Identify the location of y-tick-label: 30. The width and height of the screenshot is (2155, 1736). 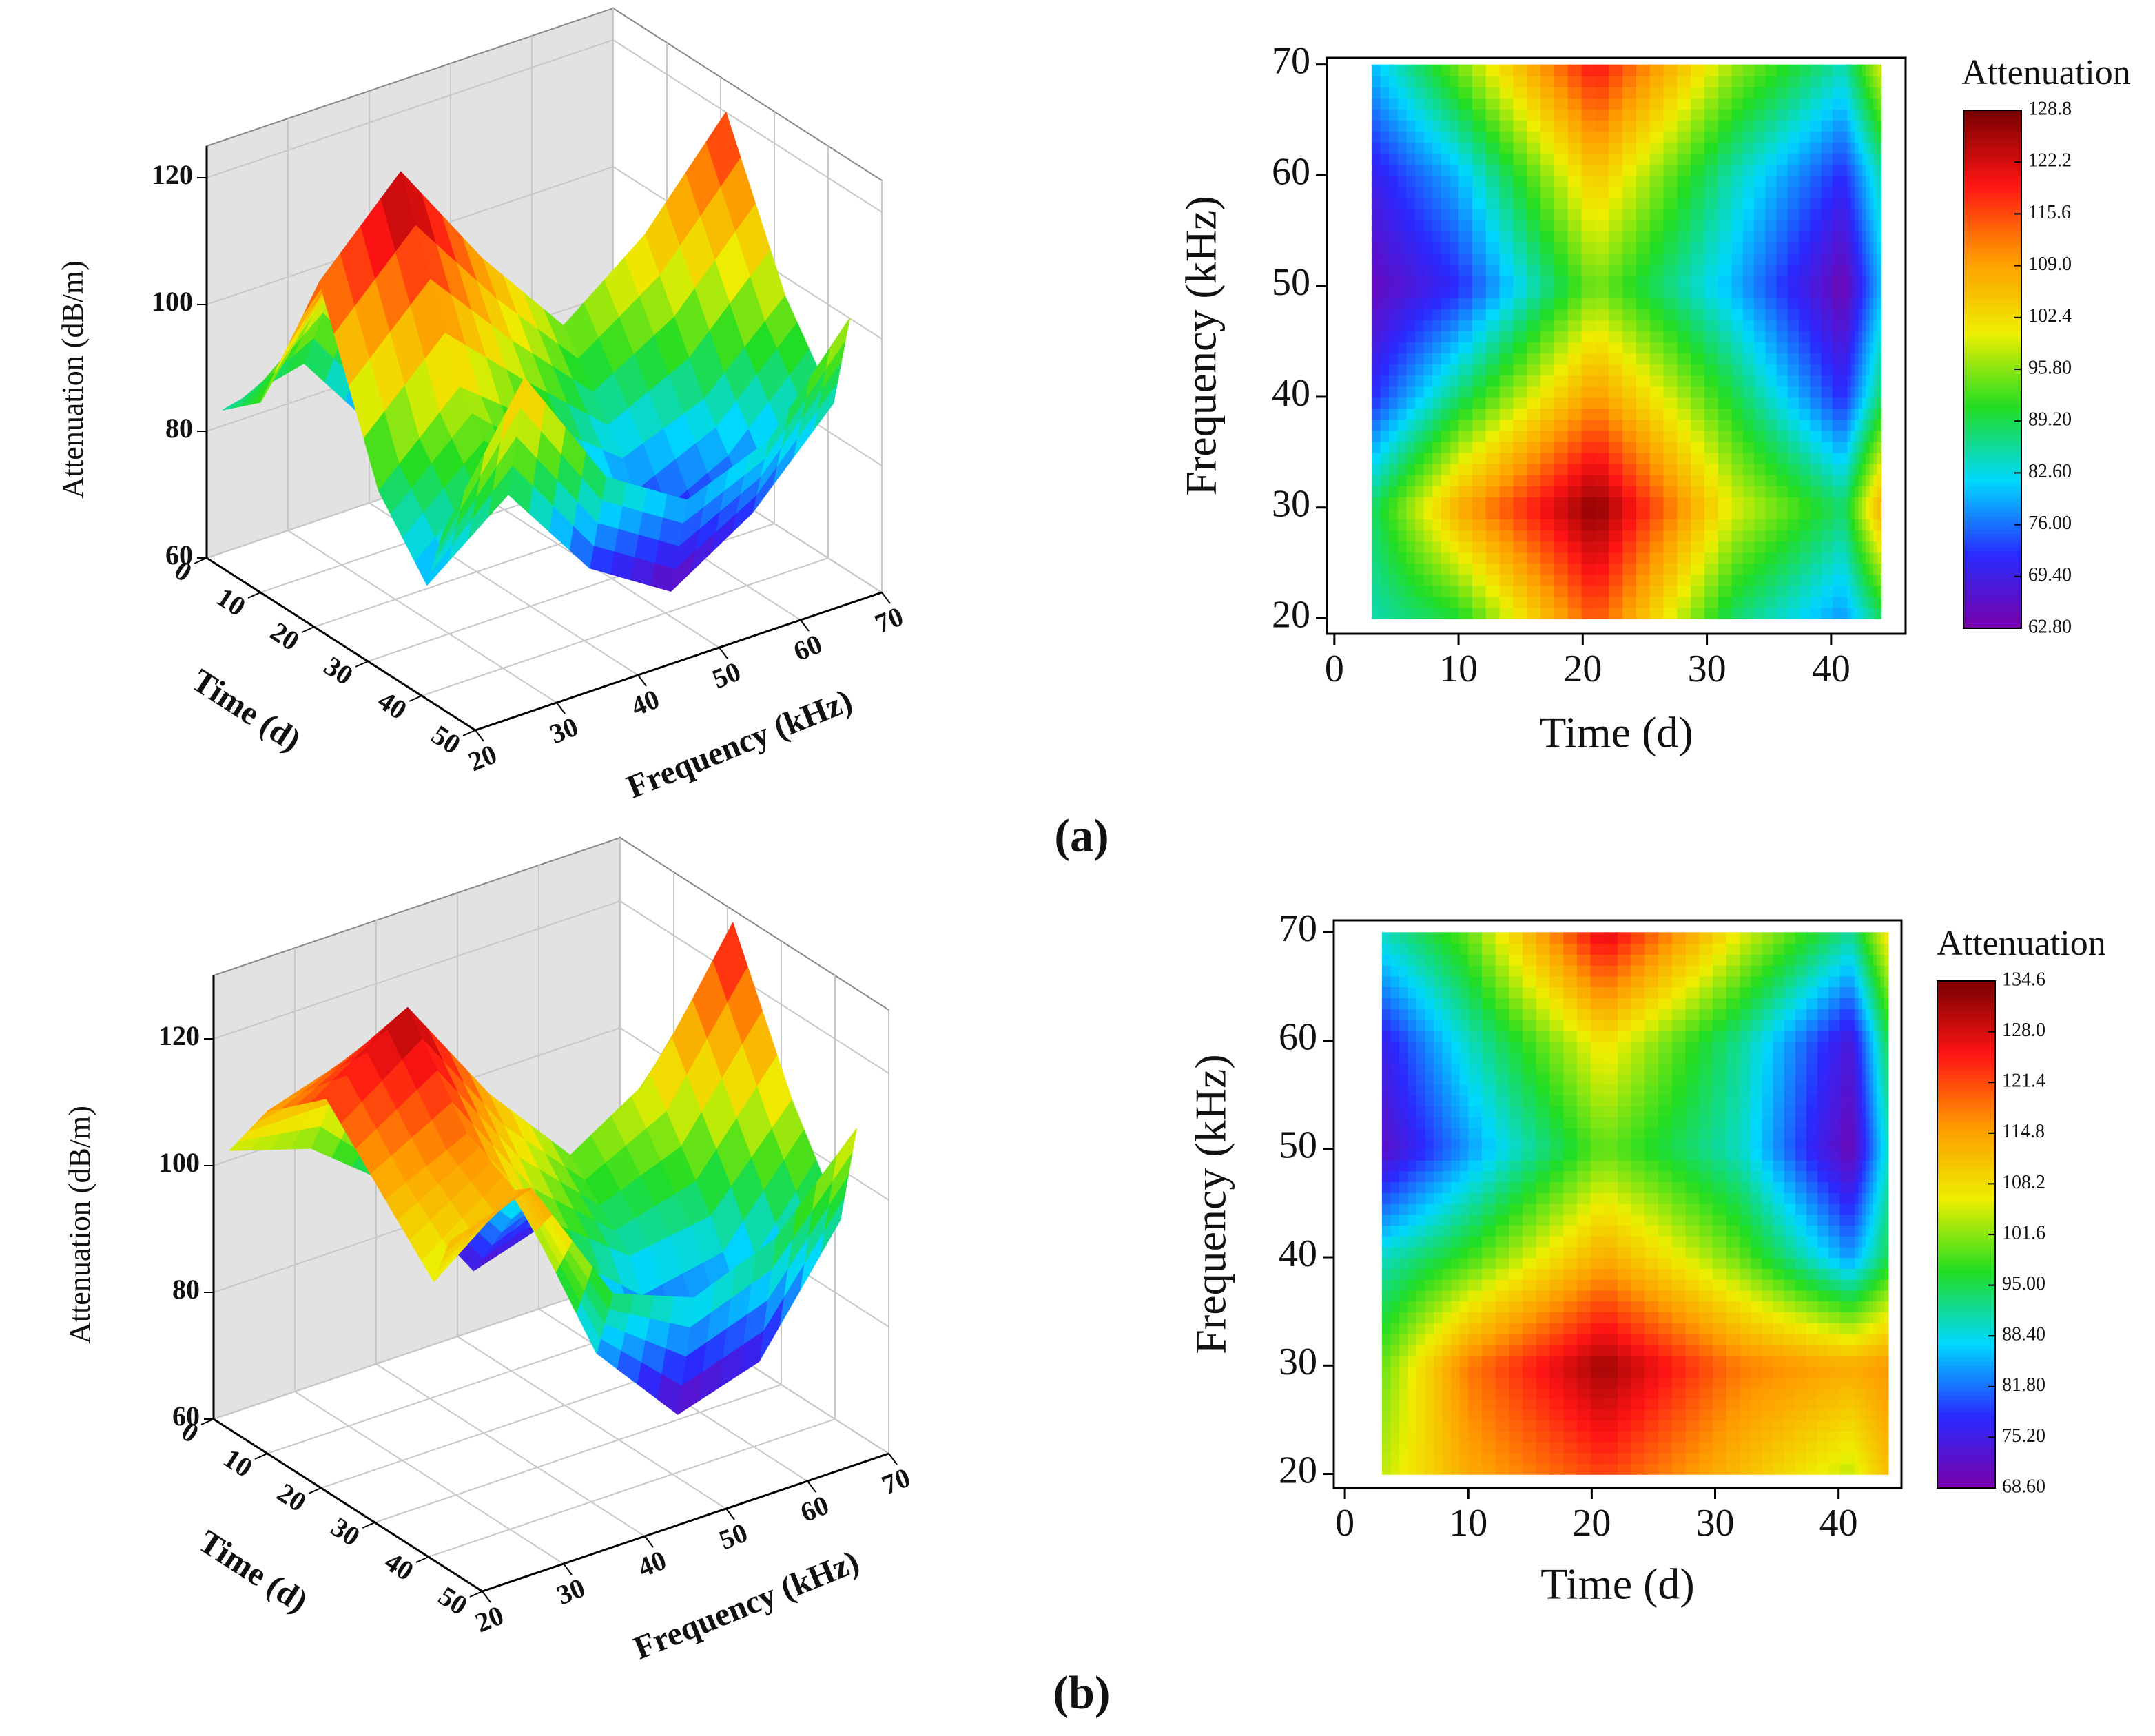
(1291, 504).